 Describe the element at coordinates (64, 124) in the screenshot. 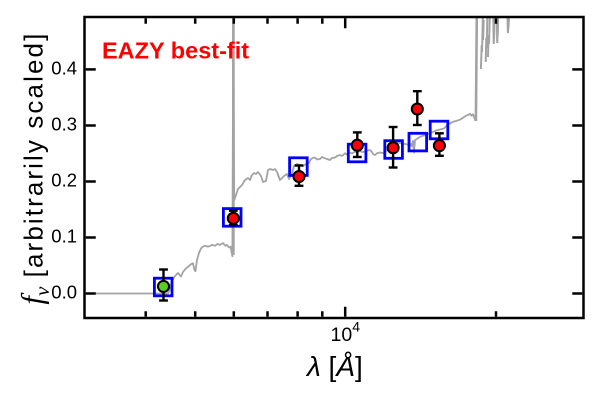

I see `svg-text: 0.3` at that location.